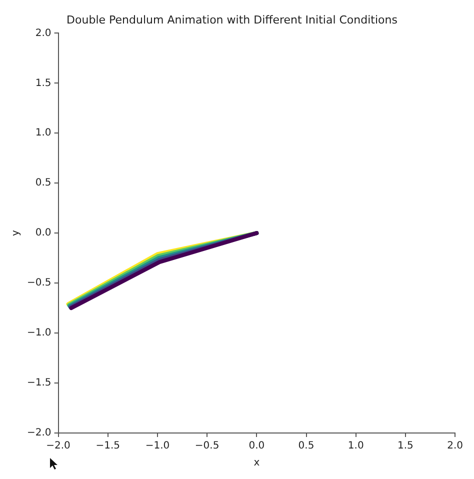 The image size is (474, 479). Describe the element at coordinates (43, 183) in the screenshot. I see `y-tick-label: 0.5` at that location.